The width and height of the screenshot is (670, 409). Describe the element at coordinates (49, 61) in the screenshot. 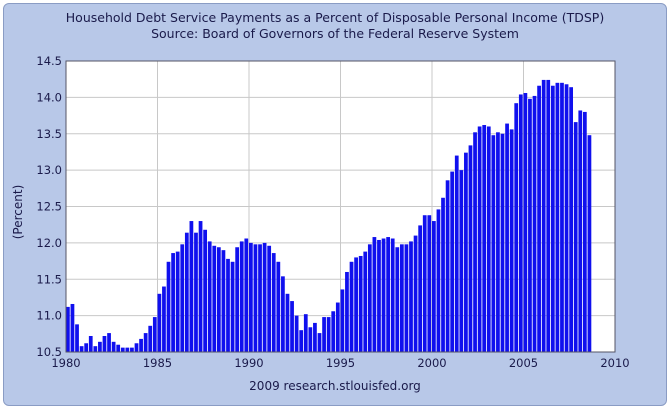

I see `y-tick-label: 14.5` at that location.